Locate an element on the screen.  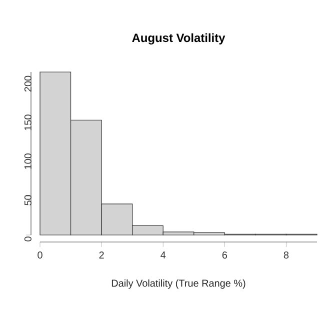
x-tick-label: 0 is located at coordinates (40, 255).